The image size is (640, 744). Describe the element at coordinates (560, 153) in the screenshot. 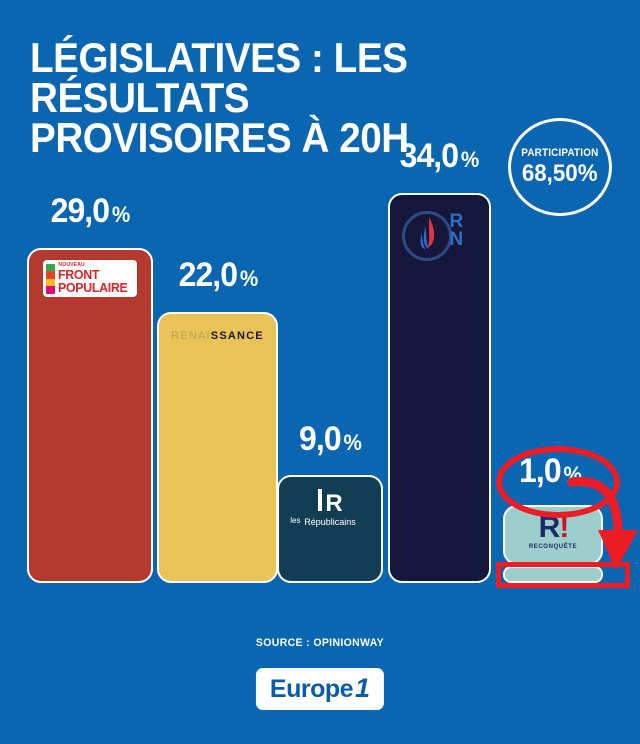

I see `participation-label: PARTICIPATION` at that location.